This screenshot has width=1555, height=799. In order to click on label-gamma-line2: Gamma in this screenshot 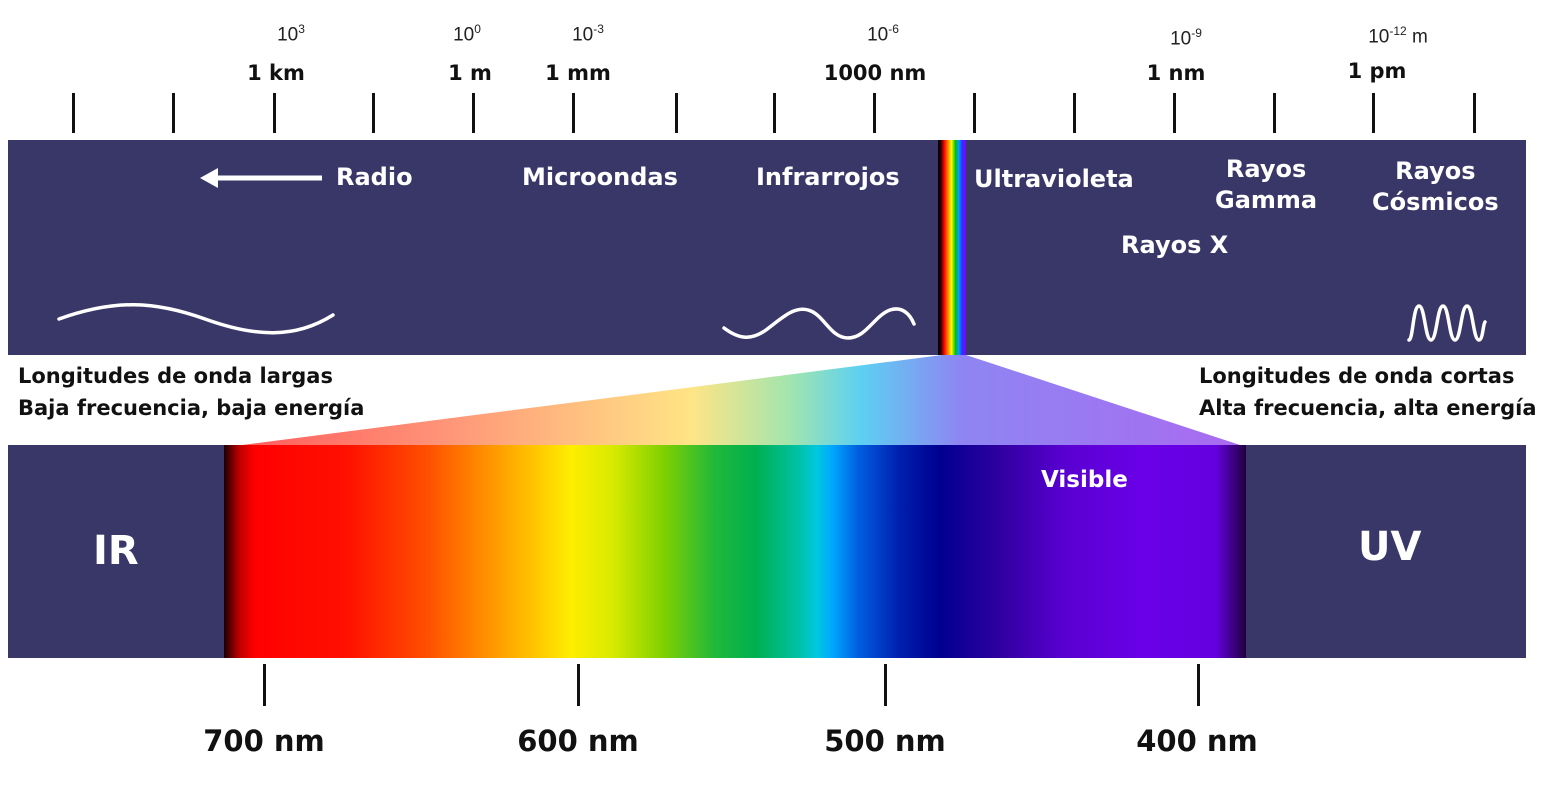, I will do `click(1266, 200)`.